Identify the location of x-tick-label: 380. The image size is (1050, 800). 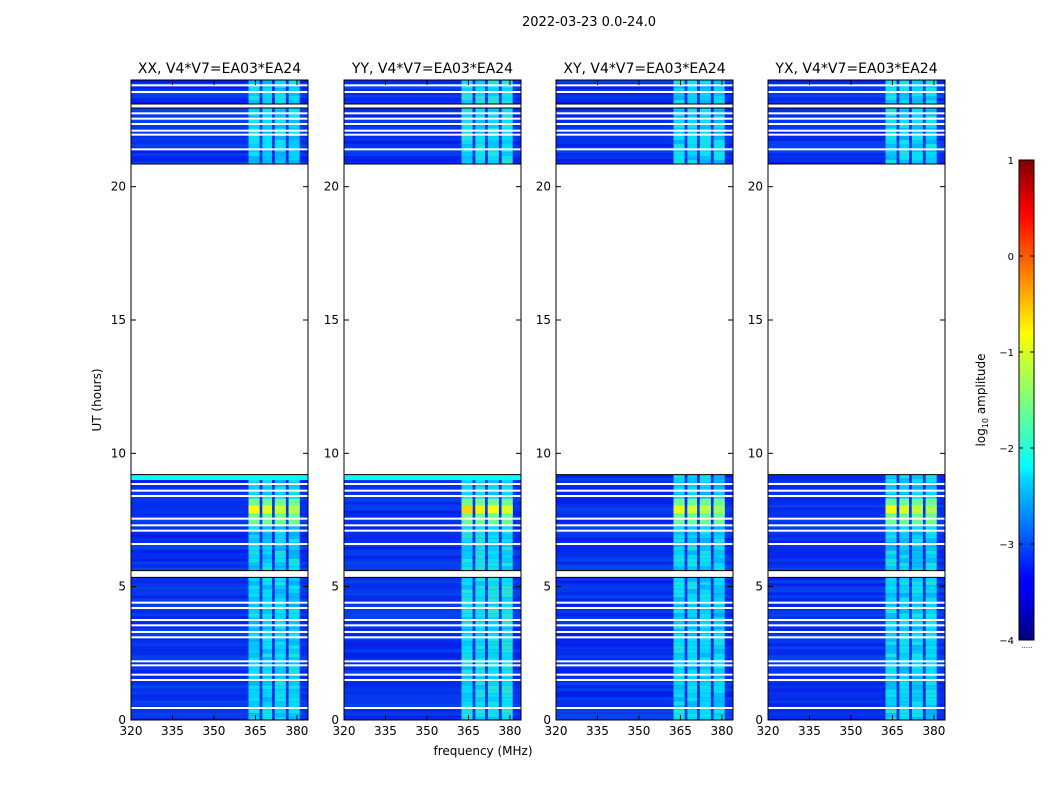
(933, 731).